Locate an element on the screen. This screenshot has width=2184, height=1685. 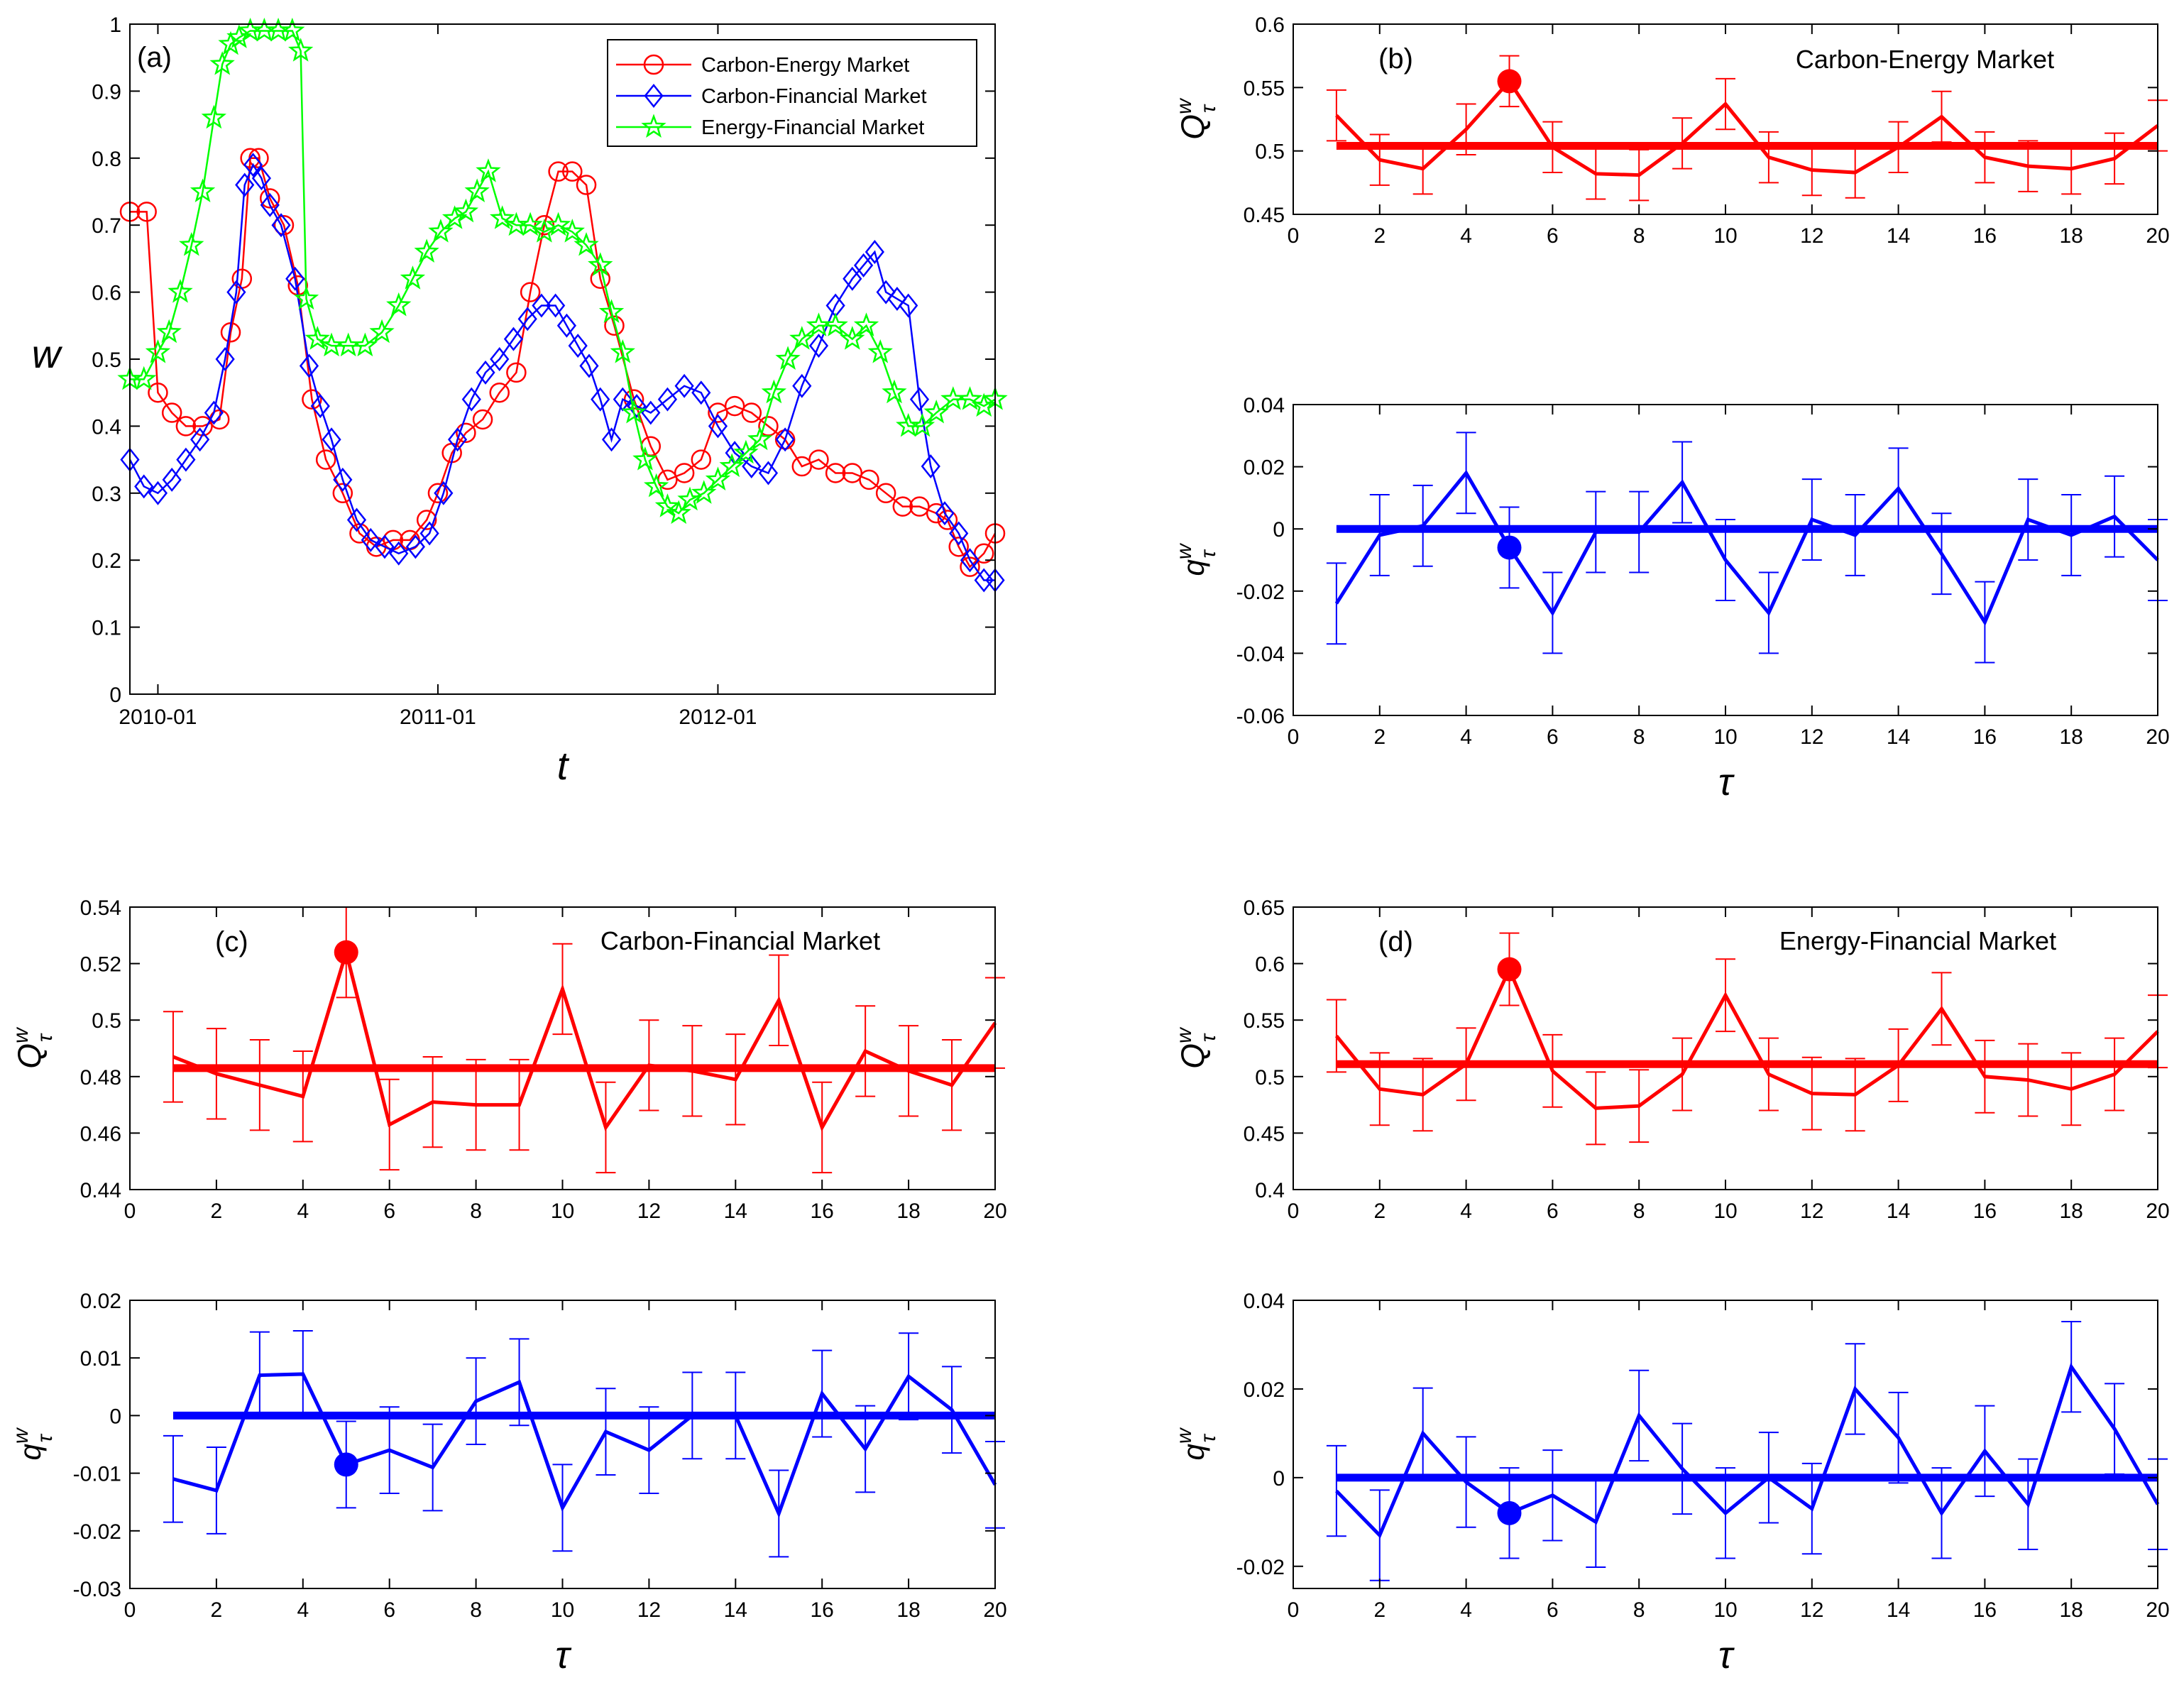
y-tick-label: 0.7 is located at coordinates (107, 226).